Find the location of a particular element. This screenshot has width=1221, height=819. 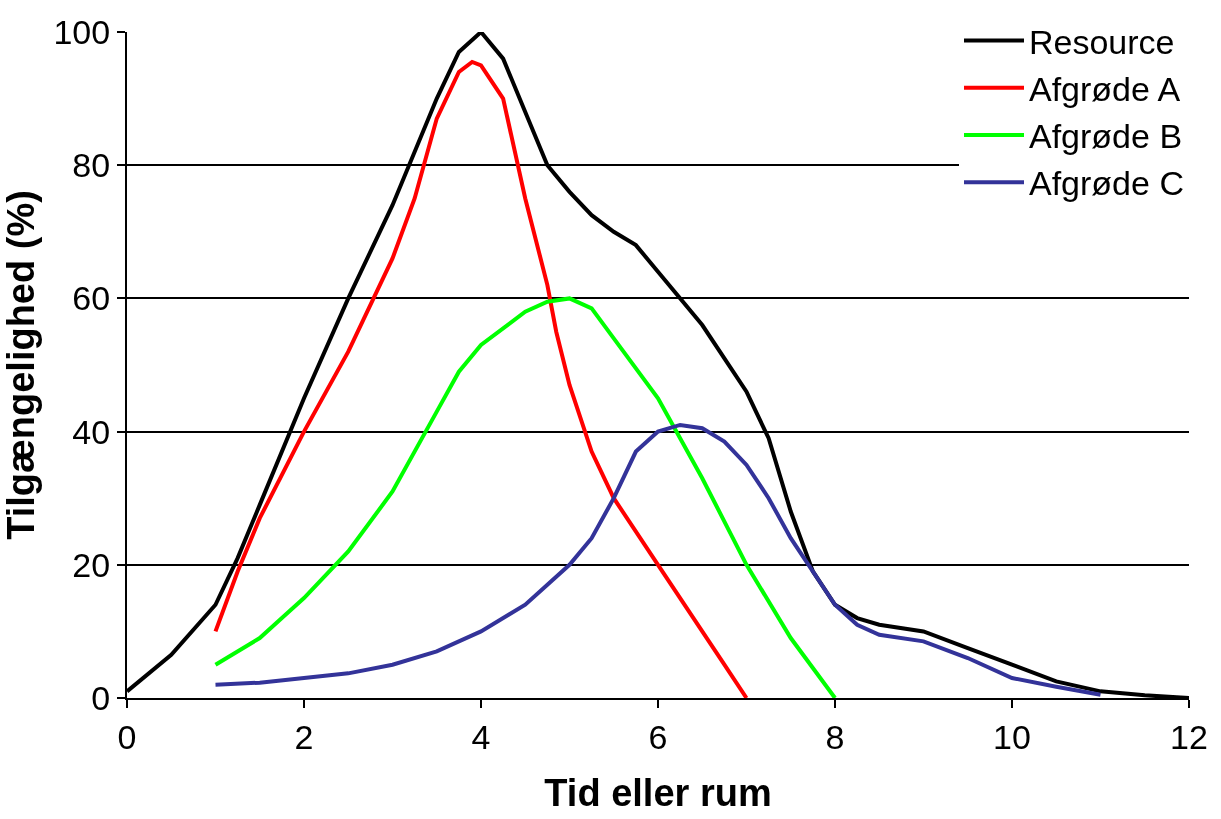

legend-label: Afgrøde B is located at coordinates (1106, 136).